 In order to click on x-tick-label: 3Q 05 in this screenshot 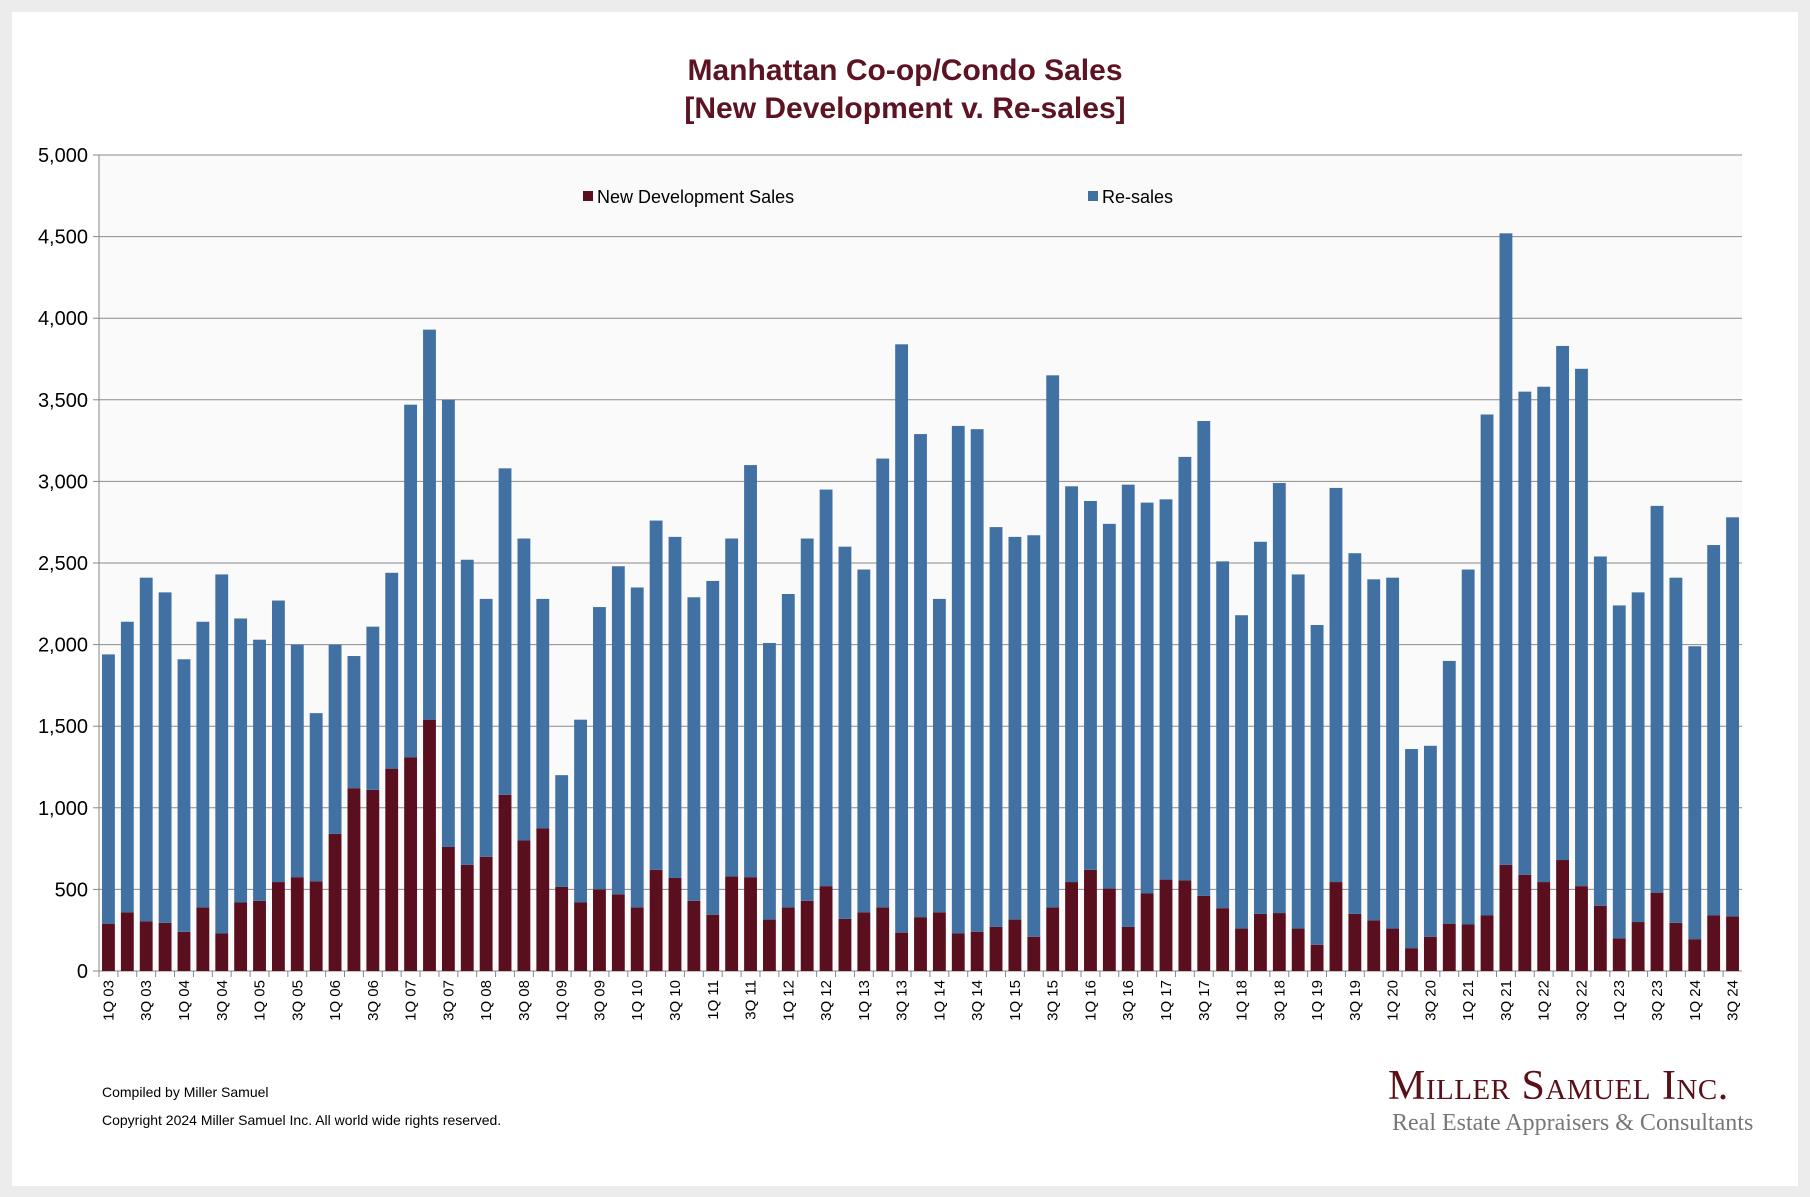, I will do `click(297, 1000)`.